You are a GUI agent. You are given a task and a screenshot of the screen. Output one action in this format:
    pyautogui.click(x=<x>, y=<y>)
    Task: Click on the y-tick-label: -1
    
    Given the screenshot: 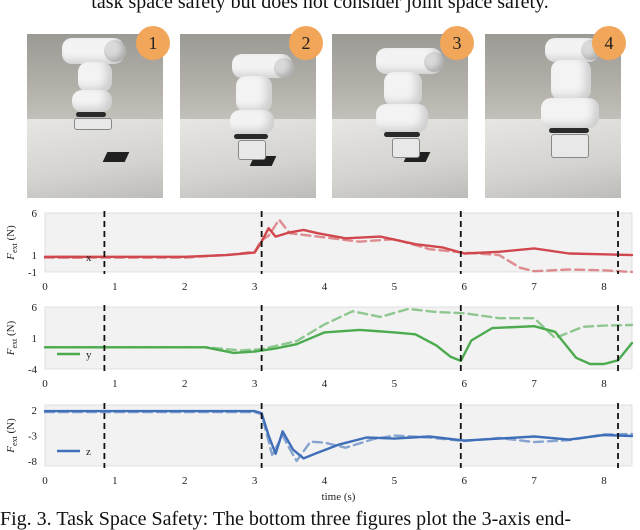 What is the action you would take?
    pyautogui.click(x=32, y=273)
    